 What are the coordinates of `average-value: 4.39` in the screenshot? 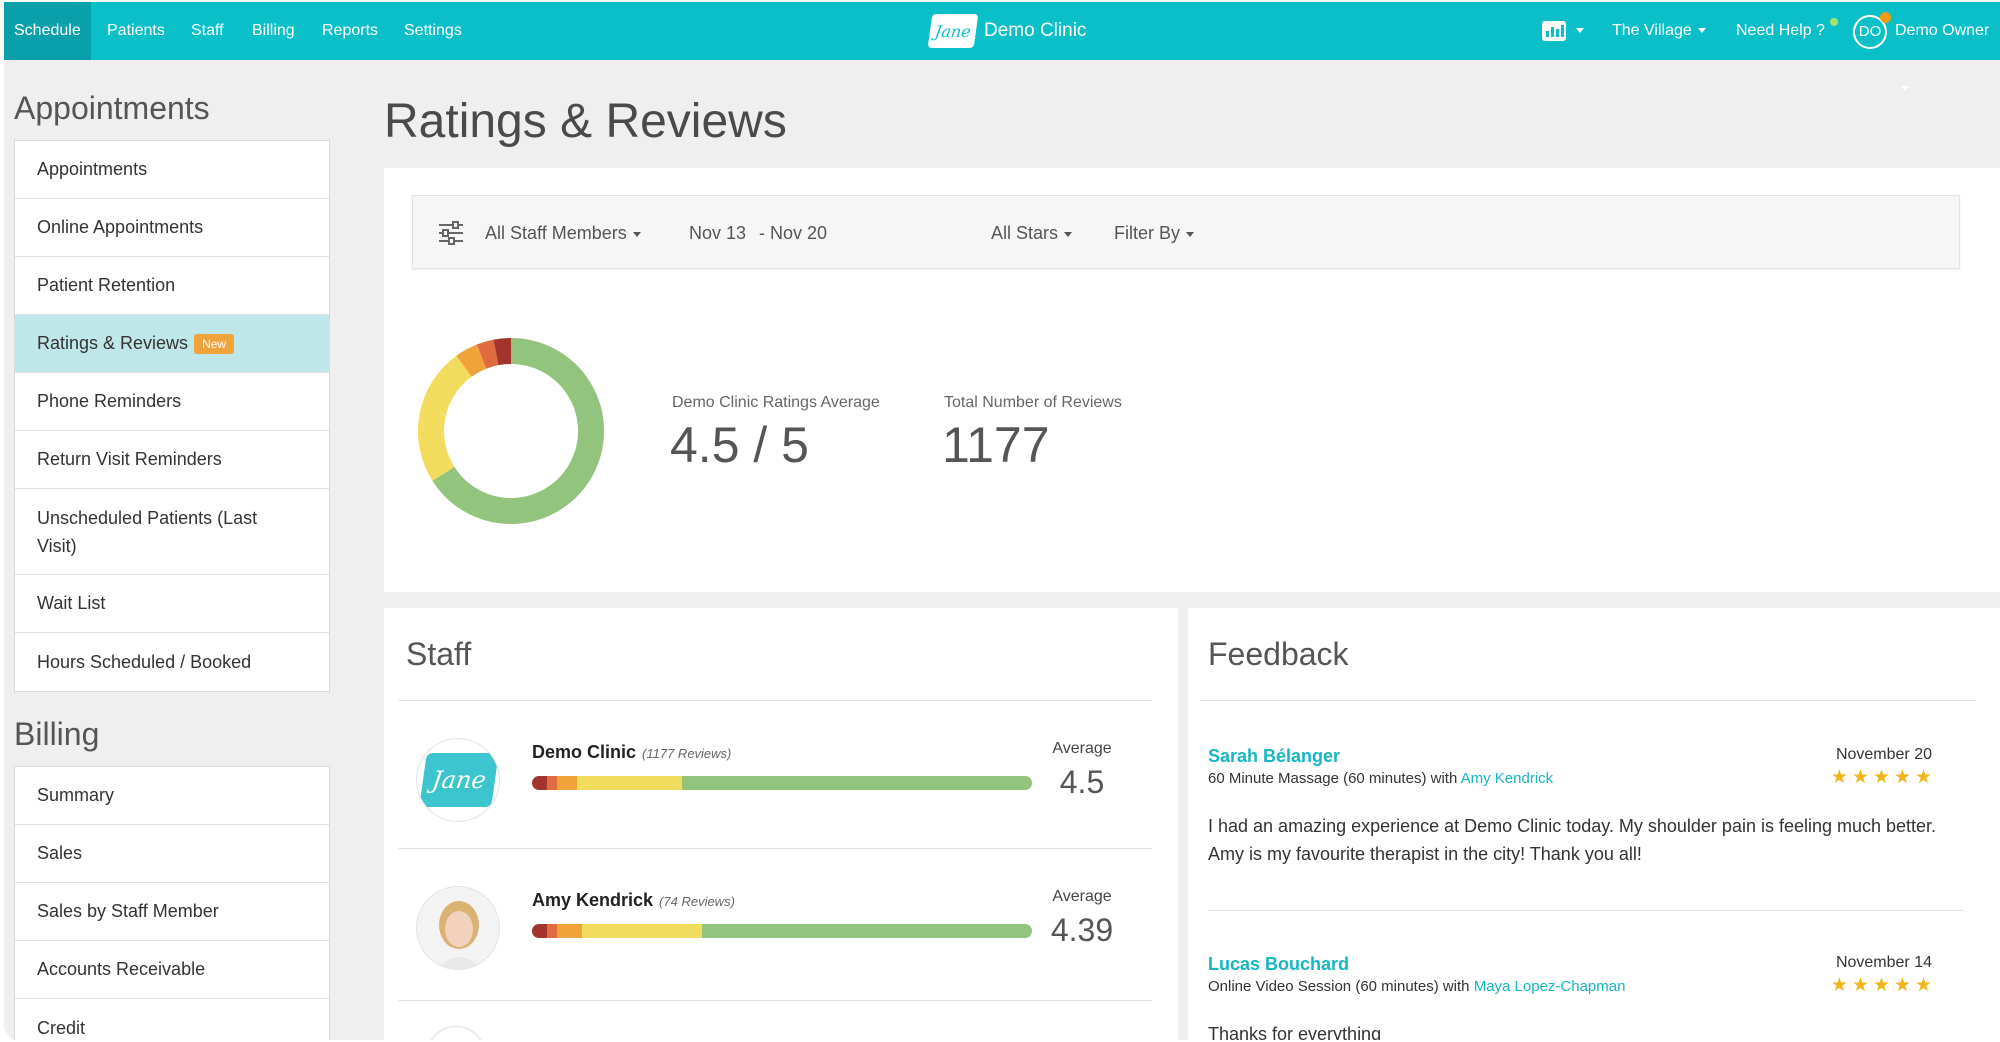 It's located at (1082, 930).